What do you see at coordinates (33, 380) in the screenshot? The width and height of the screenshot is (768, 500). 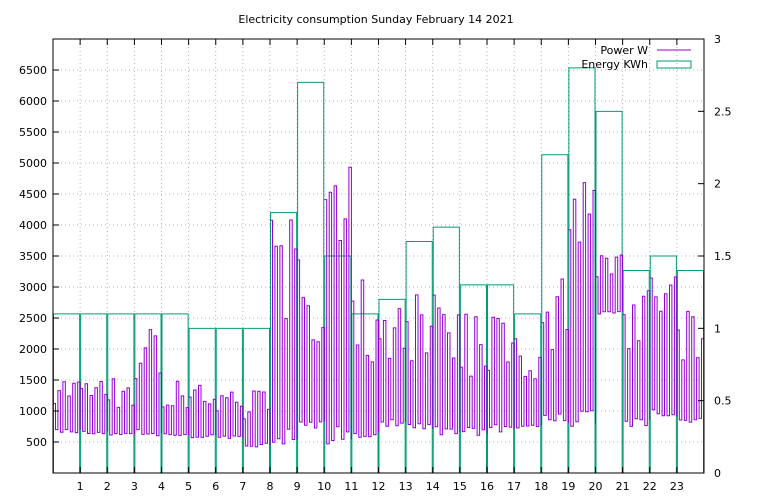 I see `y-left-tick-label: 1500` at bounding box center [33, 380].